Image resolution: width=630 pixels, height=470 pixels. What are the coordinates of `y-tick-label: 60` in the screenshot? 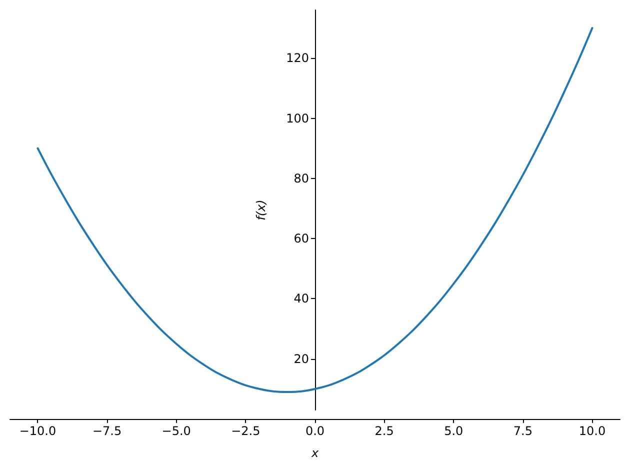 It's located at (301, 239).